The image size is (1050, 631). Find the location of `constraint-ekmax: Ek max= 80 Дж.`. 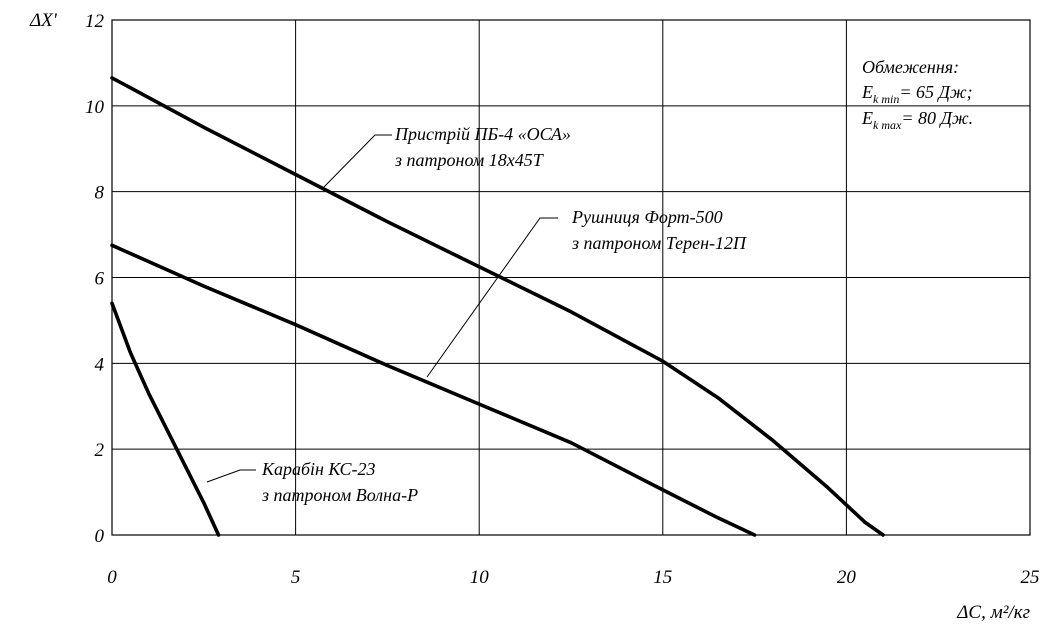

constraint-ekmax: Ek max= 80 Дж. is located at coordinates (917, 120).